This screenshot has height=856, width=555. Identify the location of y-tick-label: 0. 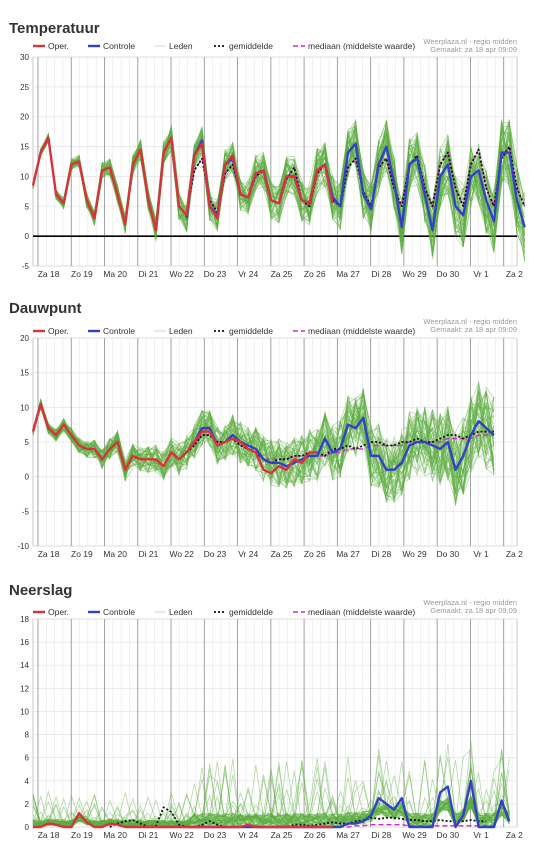
(27, 236).